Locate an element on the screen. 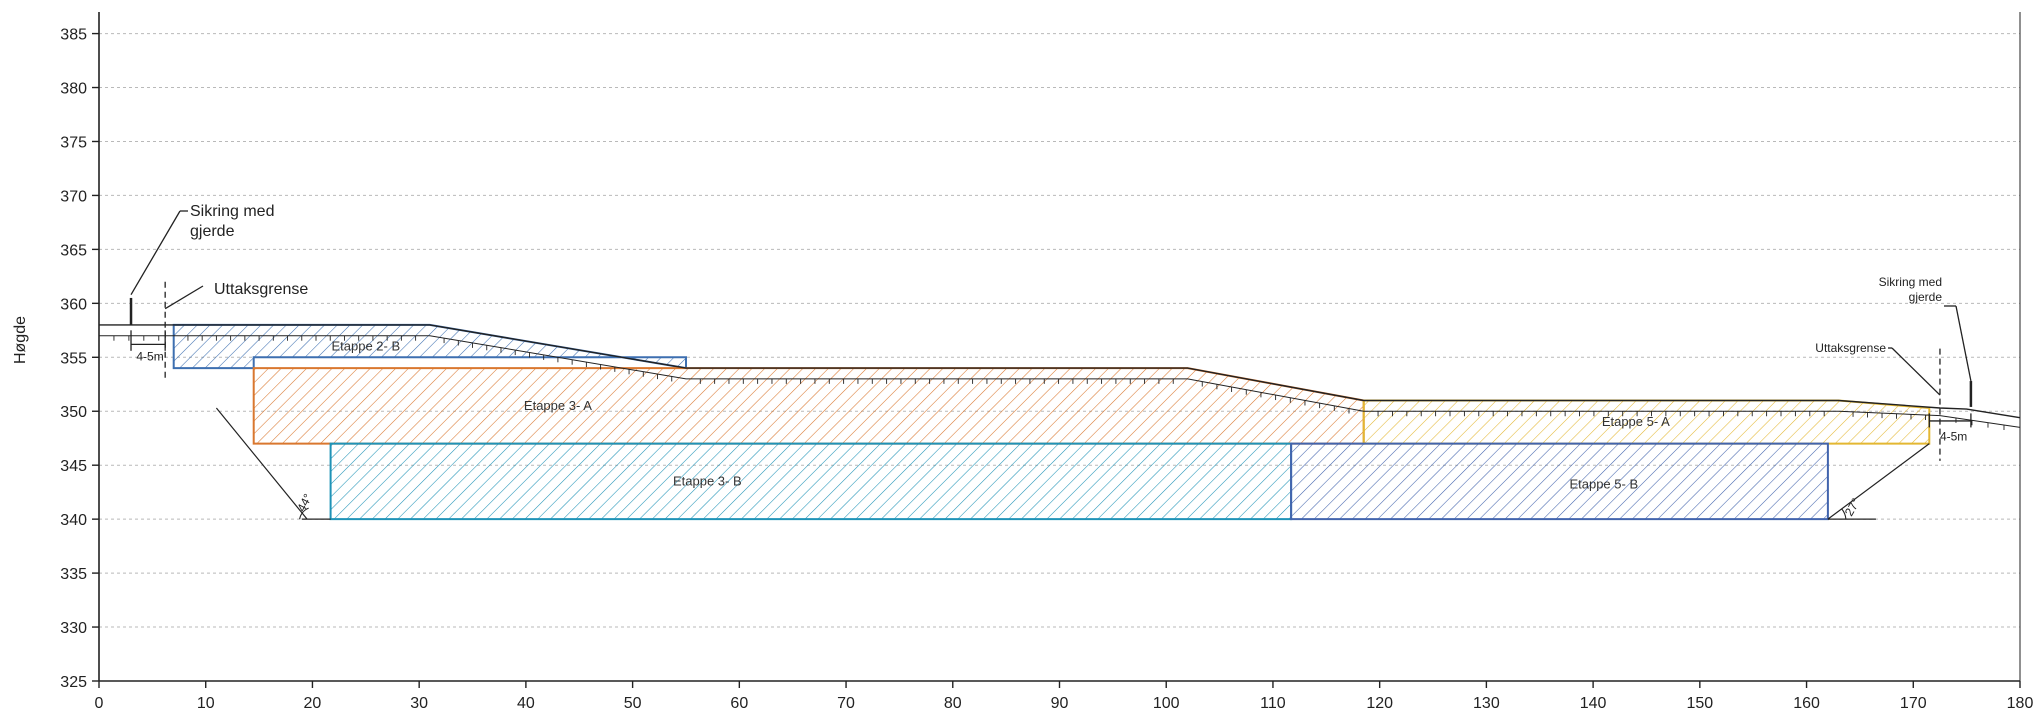 The image size is (2040, 725). y-tick-label: 345 is located at coordinates (73, 466).